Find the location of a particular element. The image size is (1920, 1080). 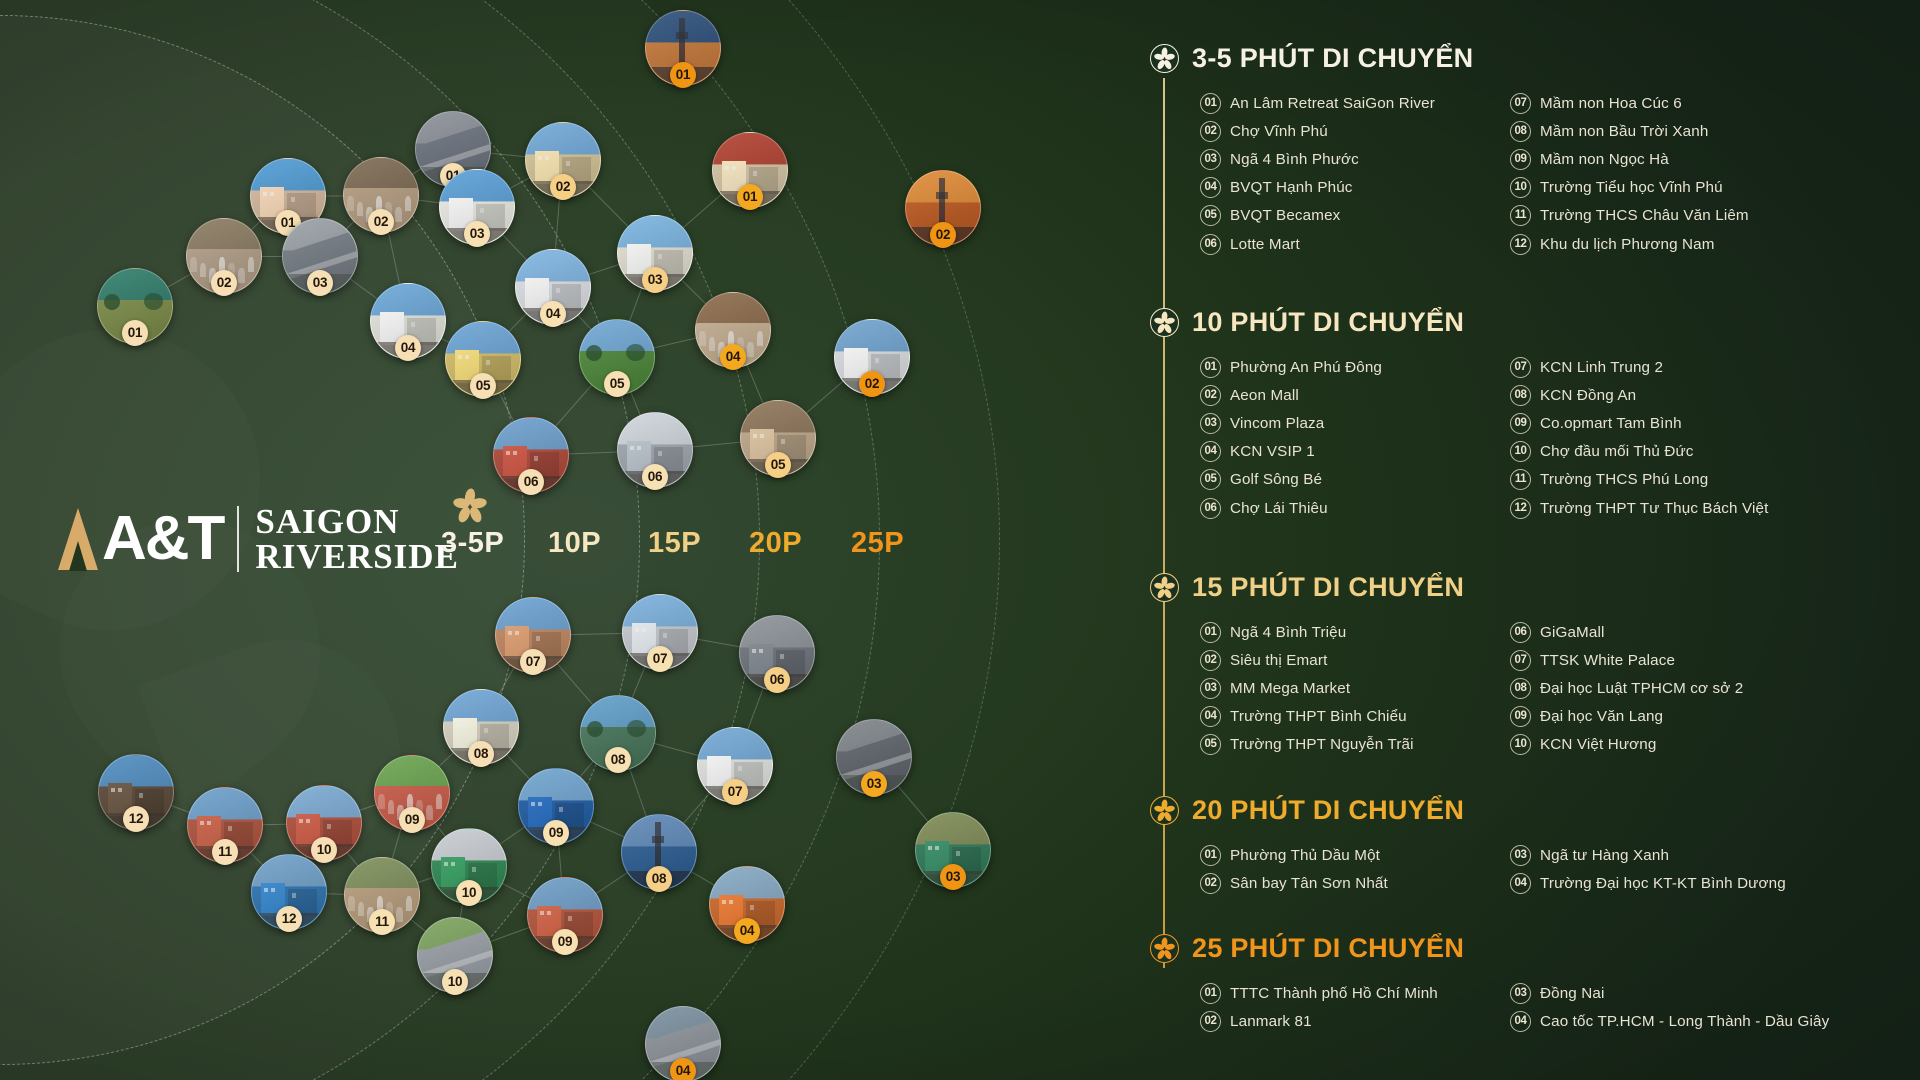

list-item: 03 Ngã 4 Bình Phước is located at coordinates (1355, 159).